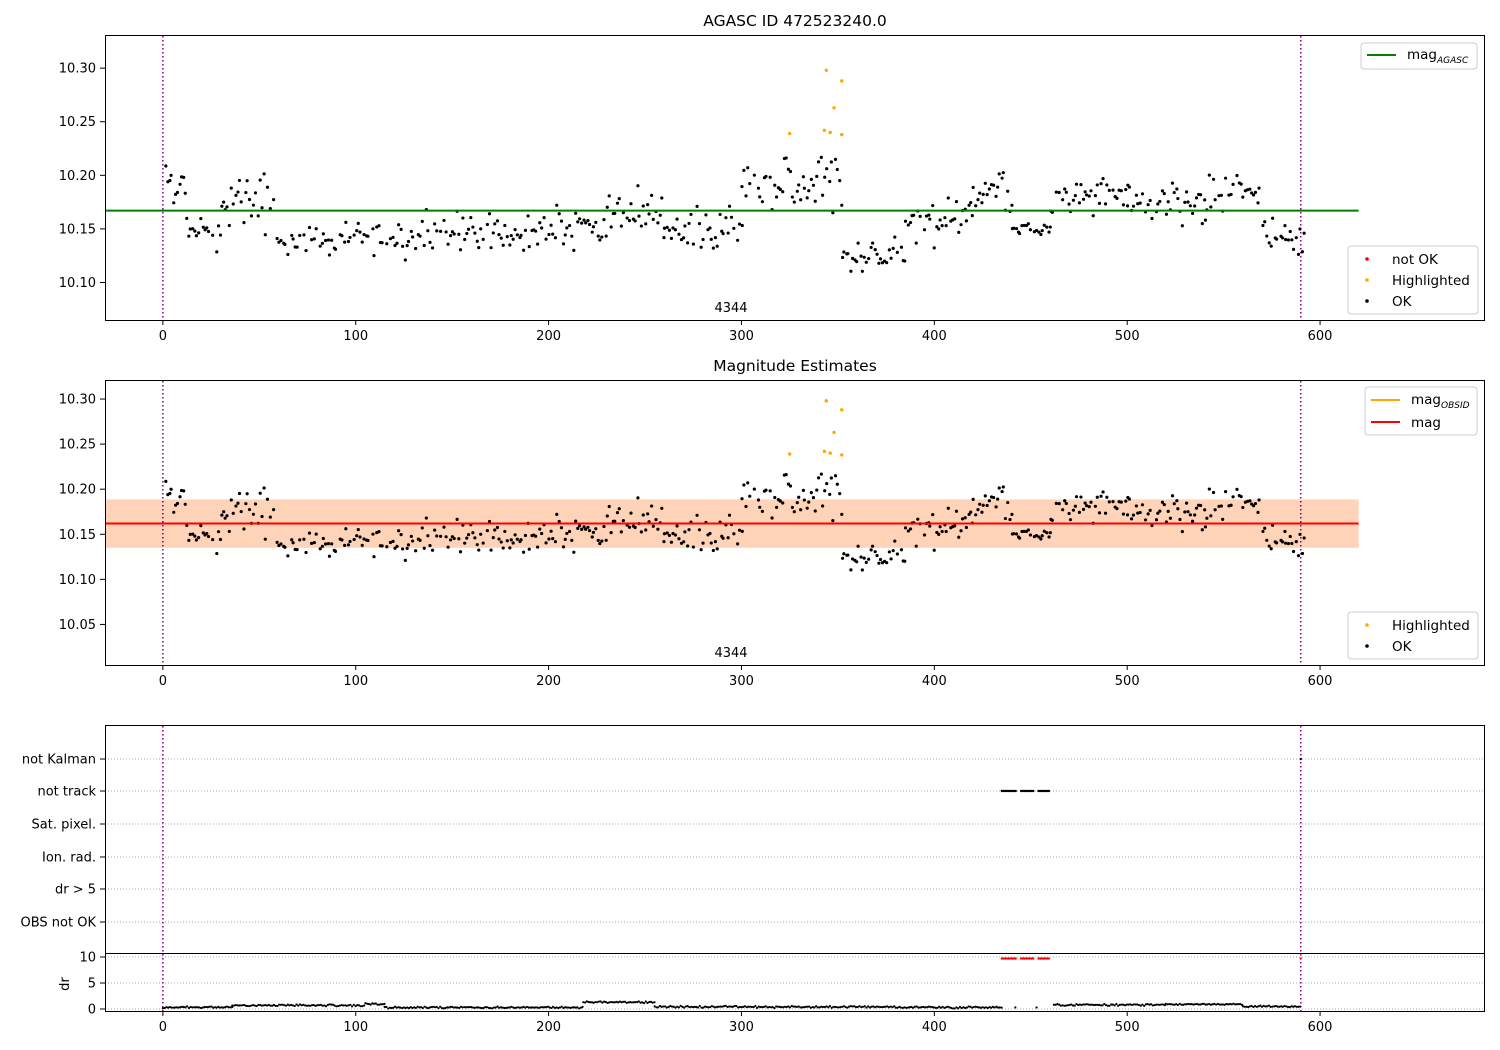  What do you see at coordinates (1438, 56) in the screenshot?
I see `svg-text: magAGASC` at bounding box center [1438, 56].